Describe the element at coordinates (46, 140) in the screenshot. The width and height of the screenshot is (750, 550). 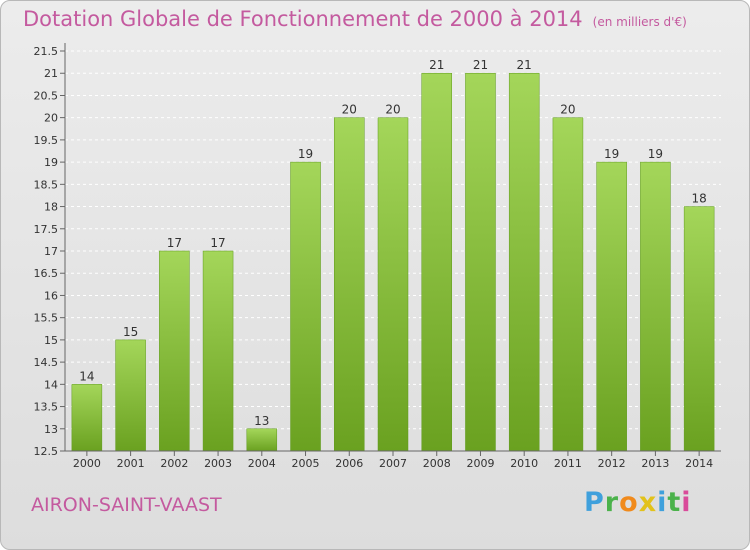
I see `y-tick-label: 19.5` at that location.